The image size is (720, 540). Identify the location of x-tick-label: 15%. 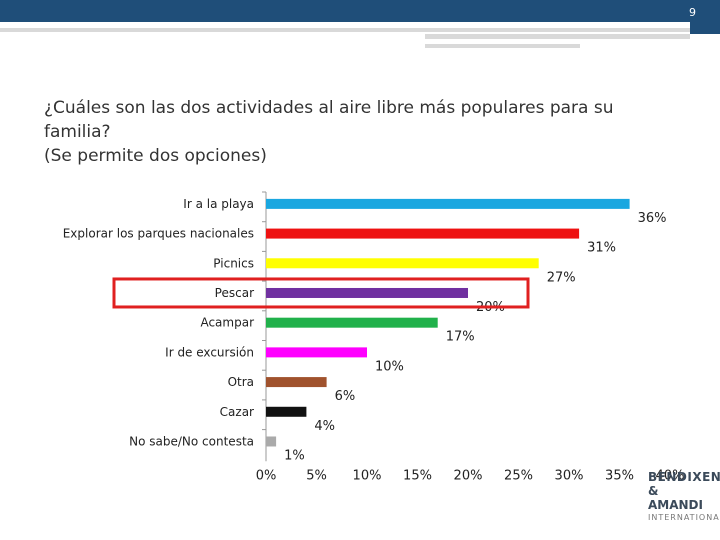
(417, 475).